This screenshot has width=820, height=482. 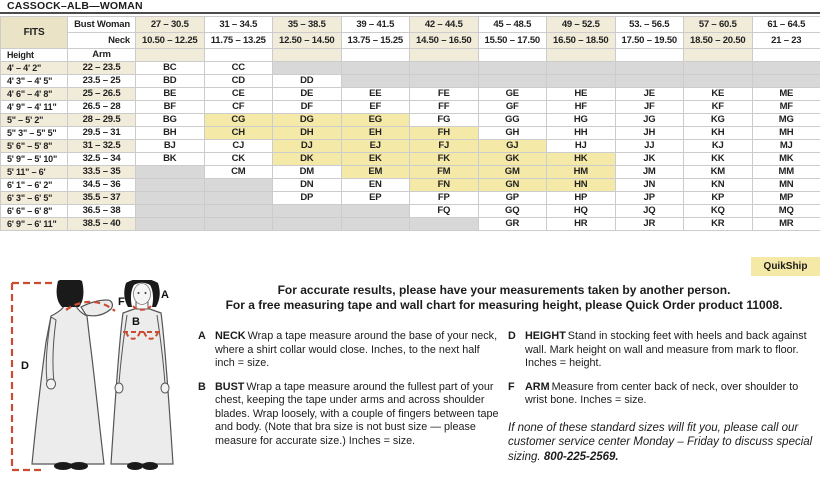 What do you see at coordinates (307, 159) in the screenshot?
I see `size-cell-DK: DK` at bounding box center [307, 159].